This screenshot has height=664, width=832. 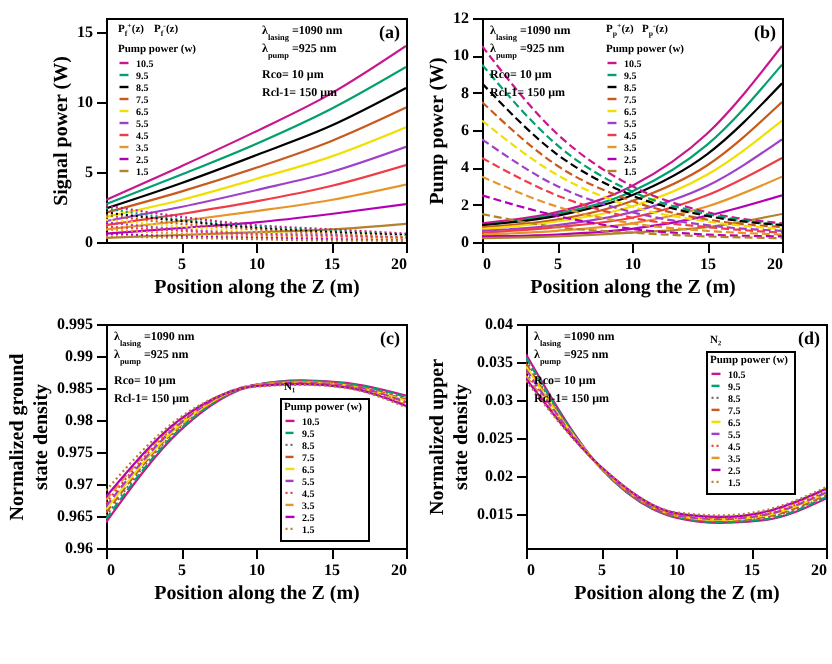 I want to click on y-tick-label: 0.975, so click(x=75, y=452).